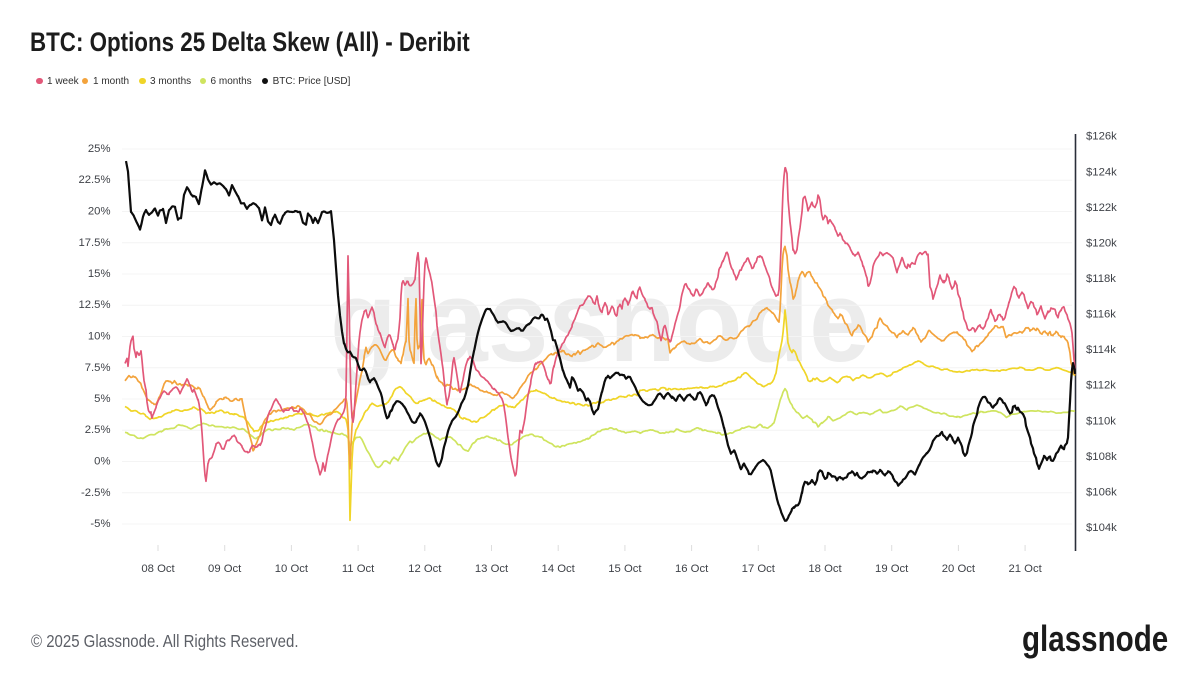  What do you see at coordinates (98, 430) in the screenshot?
I see `svg-text: 2.5%` at bounding box center [98, 430].